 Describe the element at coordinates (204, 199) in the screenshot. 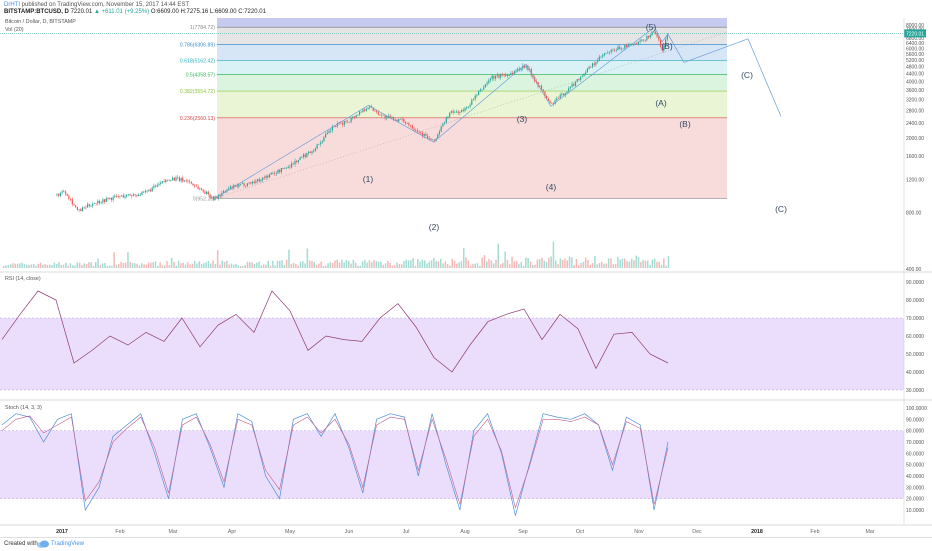

I see `fib-level-label: 0(952.25)` at that location.